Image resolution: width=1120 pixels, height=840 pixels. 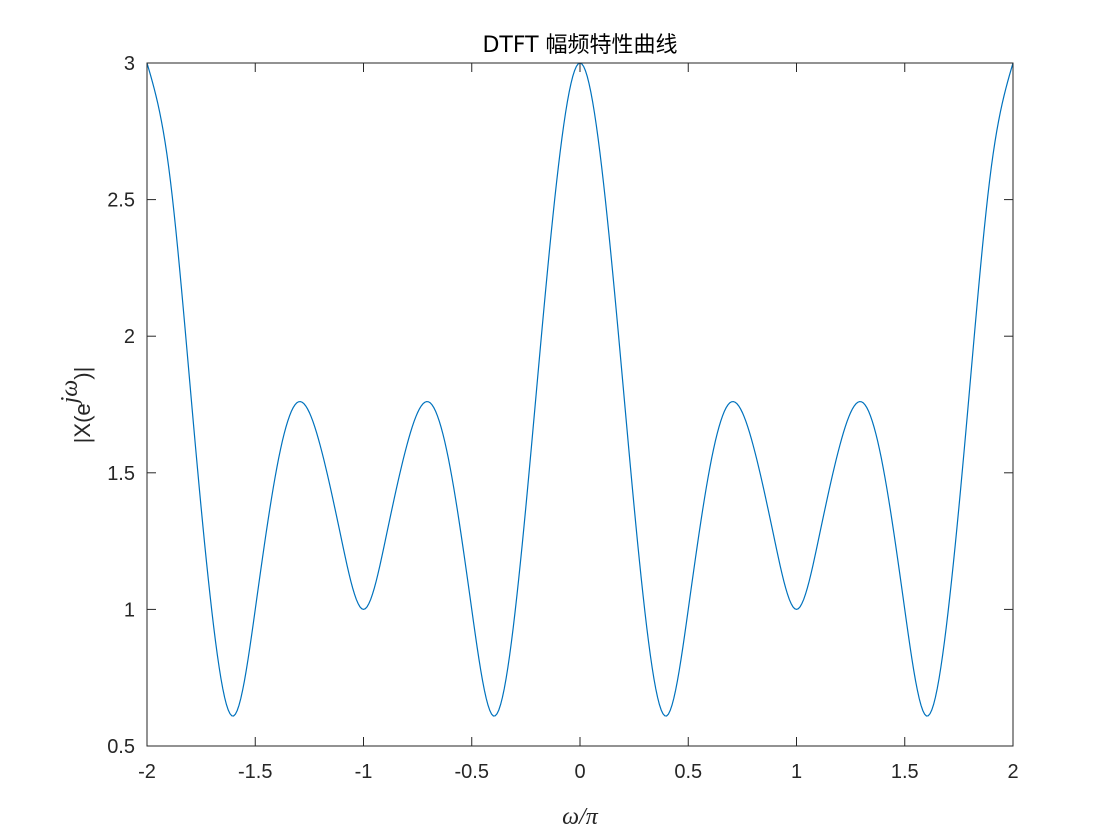 I want to click on y-tick-label: 3, so click(x=129, y=64).